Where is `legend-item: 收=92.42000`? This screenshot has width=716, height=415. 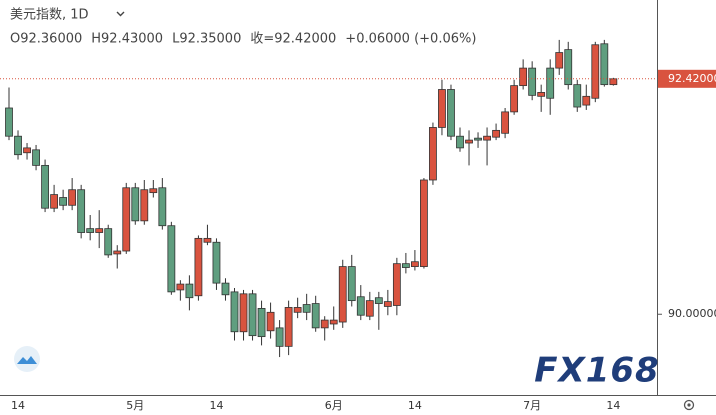 legend-item: 收=92.42000 is located at coordinates (293, 39).